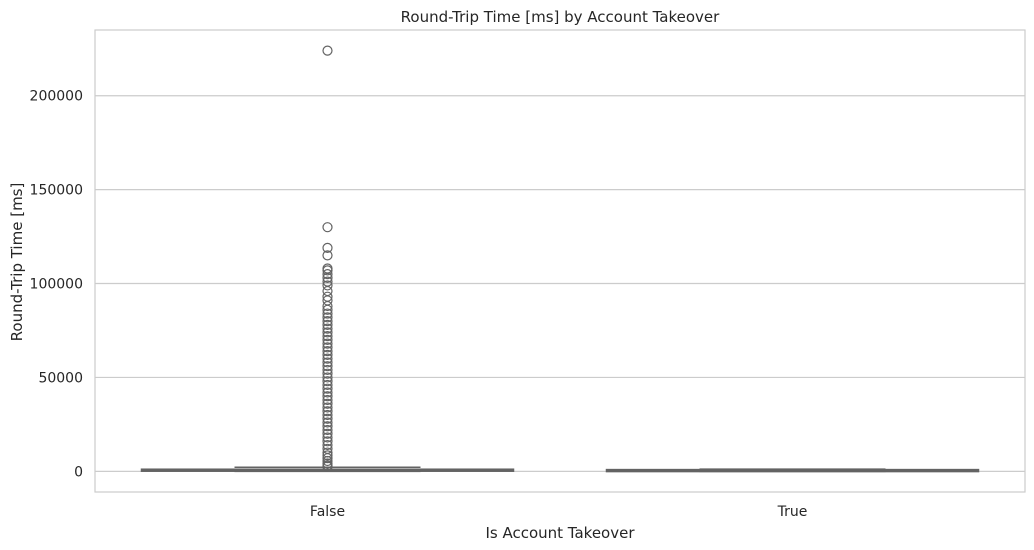  What do you see at coordinates (792, 470) in the screenshot?
I see `box-true` at bounding box center [792, 470].